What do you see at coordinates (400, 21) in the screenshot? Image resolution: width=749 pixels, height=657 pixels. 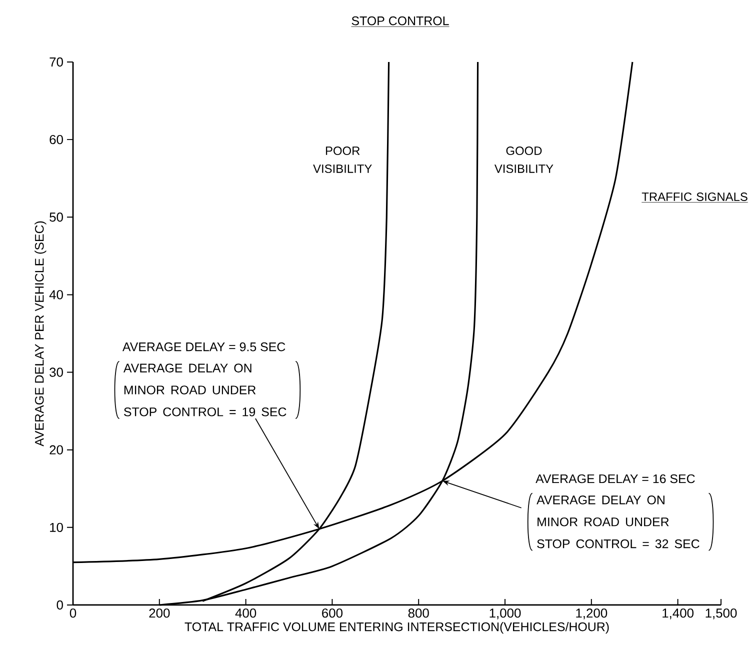 I see `chart-title: STOP CONTROL` at bounding box center [400, 21].